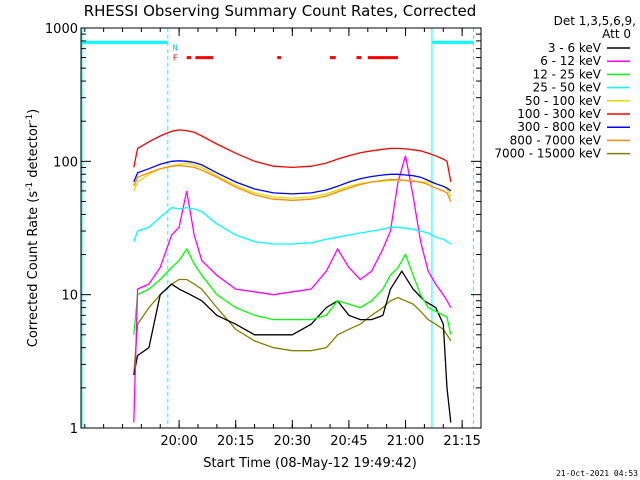 The width and height of the screenshot is (640, 480). I want to click on y-label-end: ), so click(33, 111).